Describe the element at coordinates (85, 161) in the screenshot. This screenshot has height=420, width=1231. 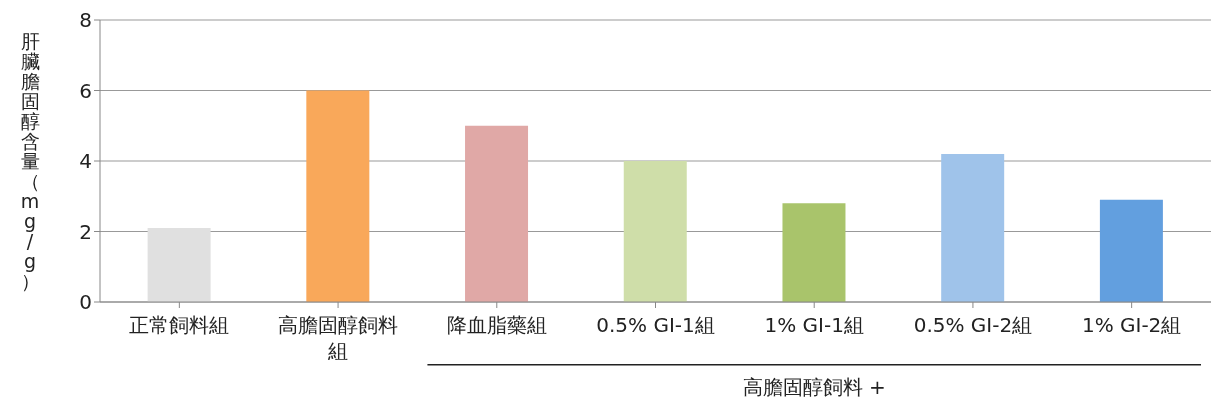
I see `y-tick-label: 4` at that location.